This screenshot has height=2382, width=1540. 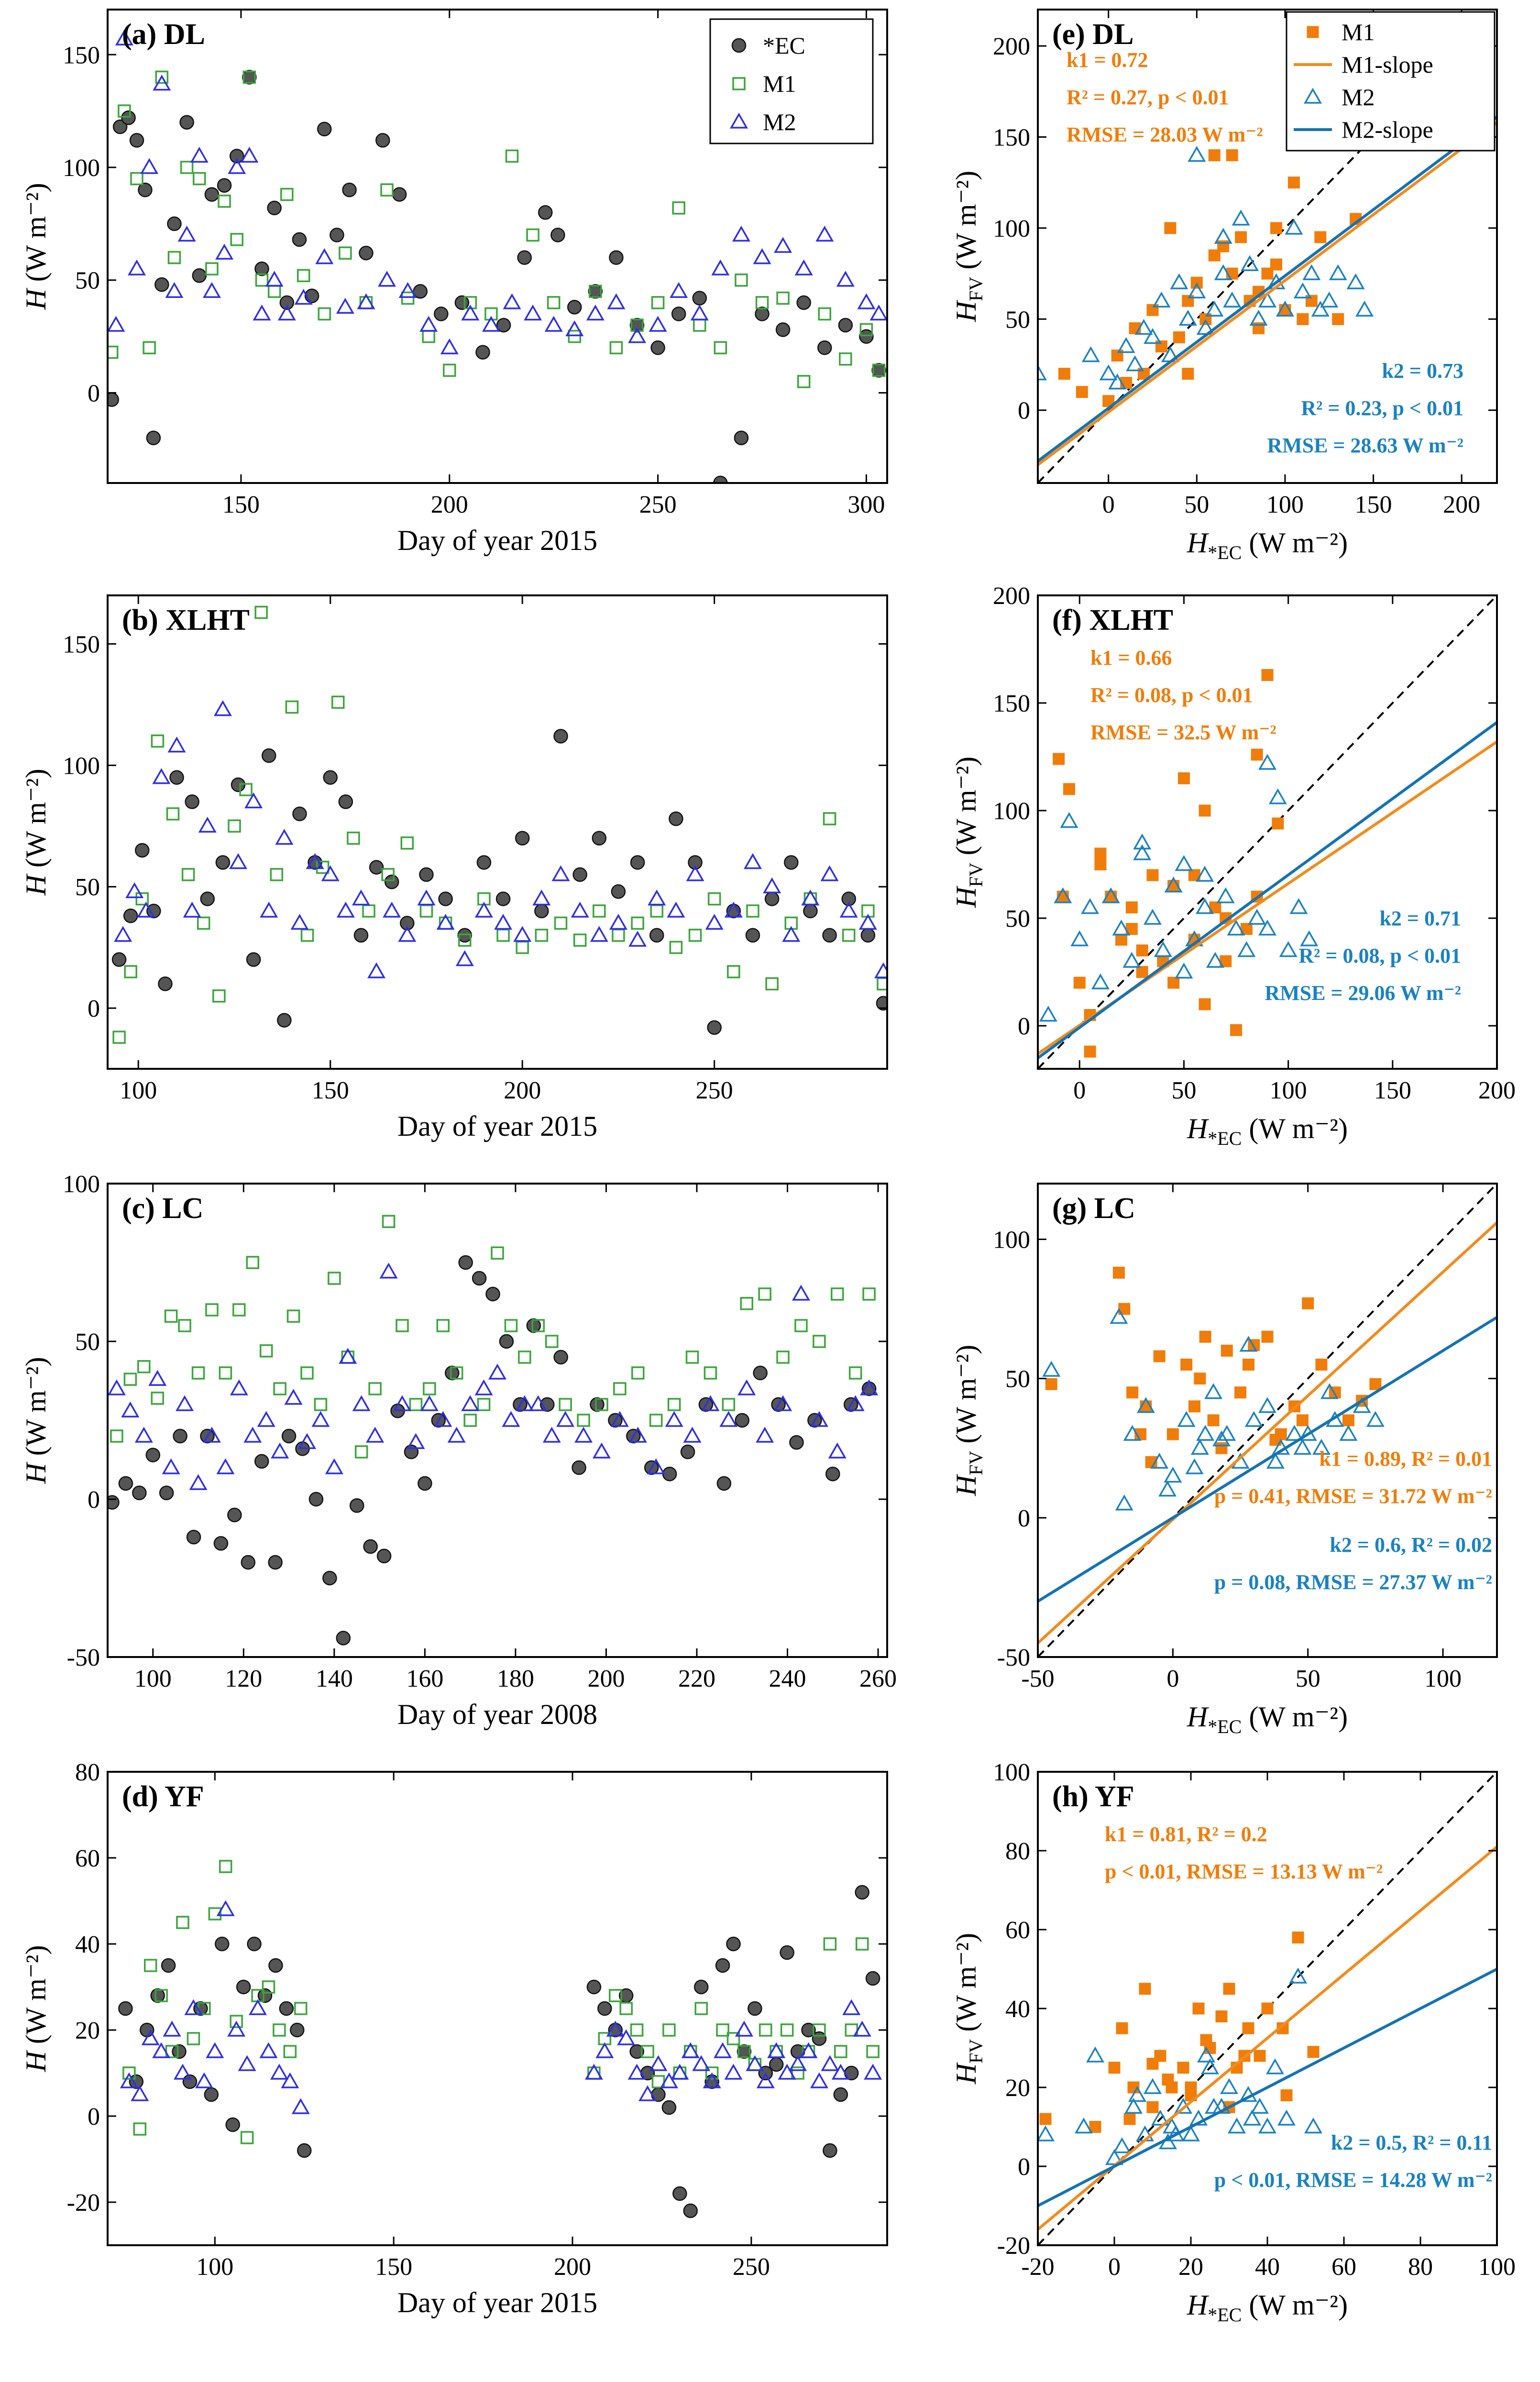 What do you see at coordinates (1013, 2246) in the screenshot?
I see `y-tick-label: -20` at bounding box center [1013, 2246].